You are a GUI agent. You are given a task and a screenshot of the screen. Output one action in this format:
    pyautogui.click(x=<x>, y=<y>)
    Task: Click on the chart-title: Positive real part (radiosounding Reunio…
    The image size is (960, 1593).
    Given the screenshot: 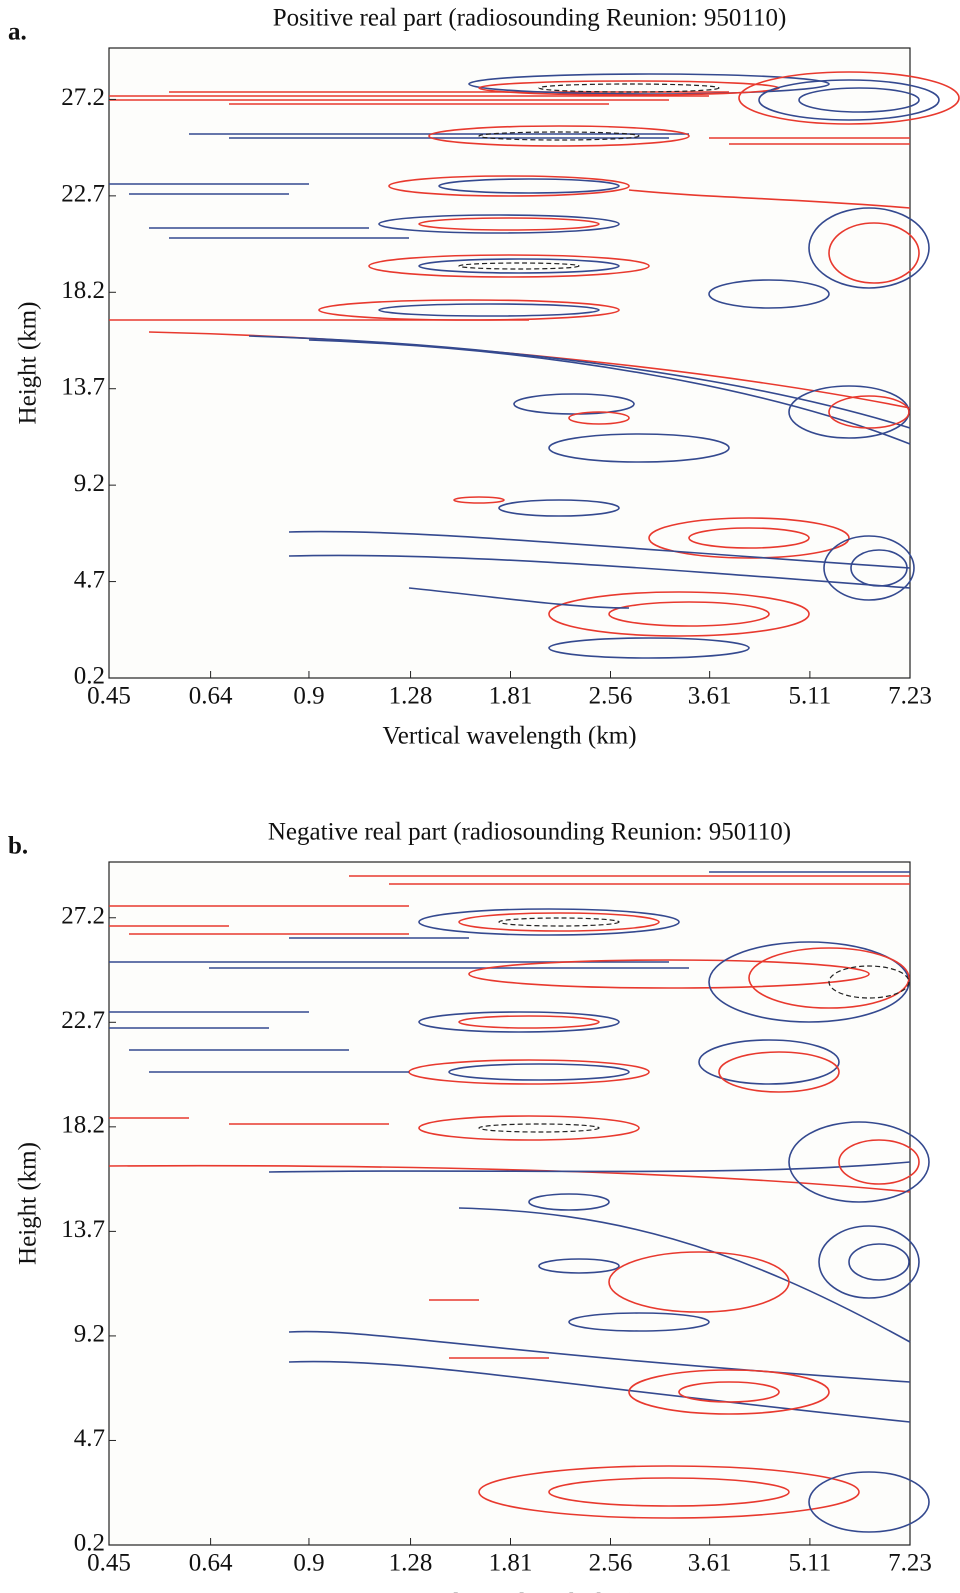 What is the action you would take?
    pyautogui.click(x=530, y=18)
    